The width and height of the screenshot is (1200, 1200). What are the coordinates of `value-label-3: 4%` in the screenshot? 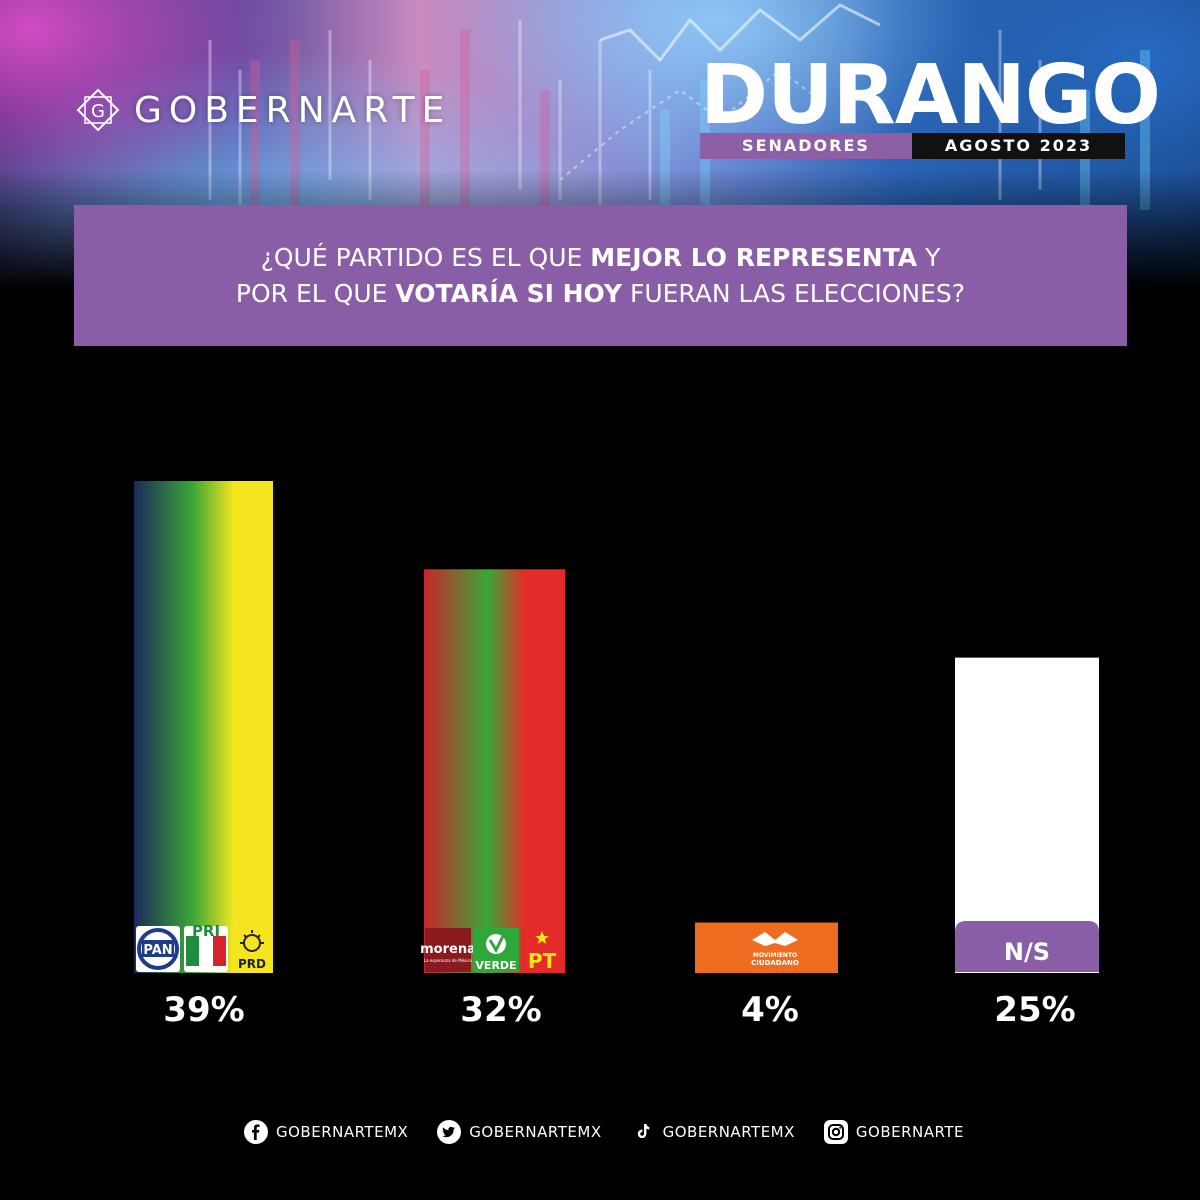 It's located at (770, 1010).